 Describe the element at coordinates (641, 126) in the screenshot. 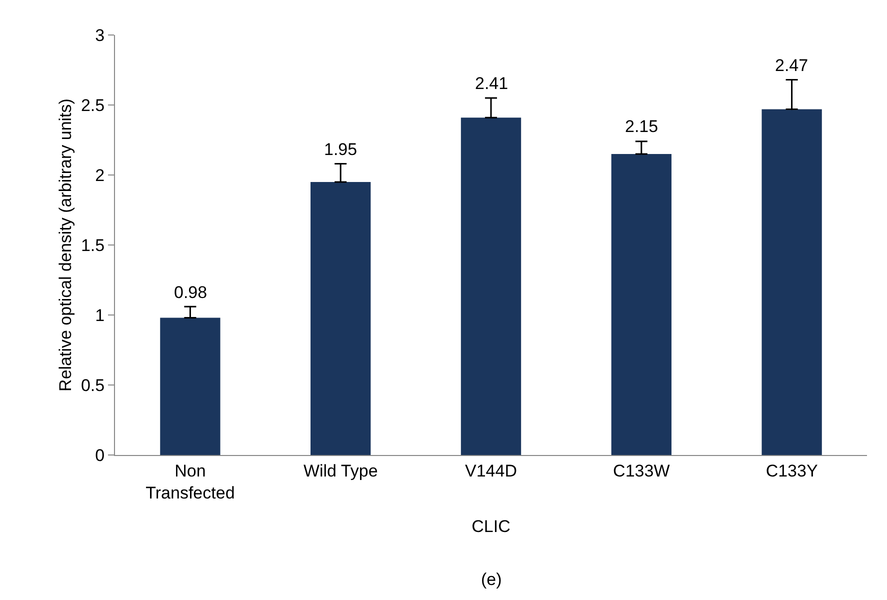

I see `data-label: 2.15` at that location.